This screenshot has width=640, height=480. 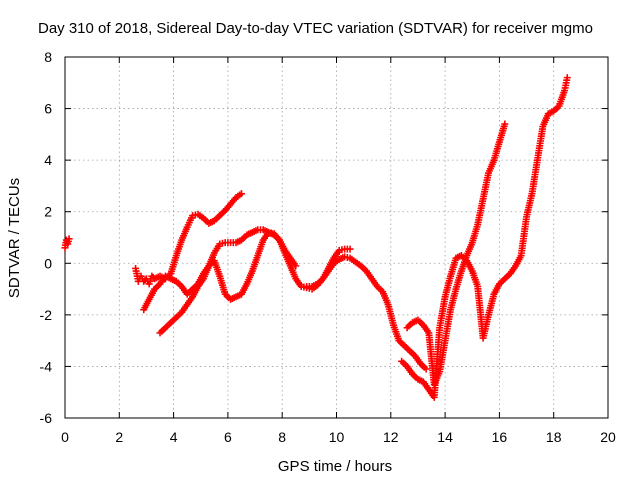 What do you see at coordinates (335, 466) in the screenshot?
I see `x-axis-title: GPS time / hours` at bounding box center [335, 466].